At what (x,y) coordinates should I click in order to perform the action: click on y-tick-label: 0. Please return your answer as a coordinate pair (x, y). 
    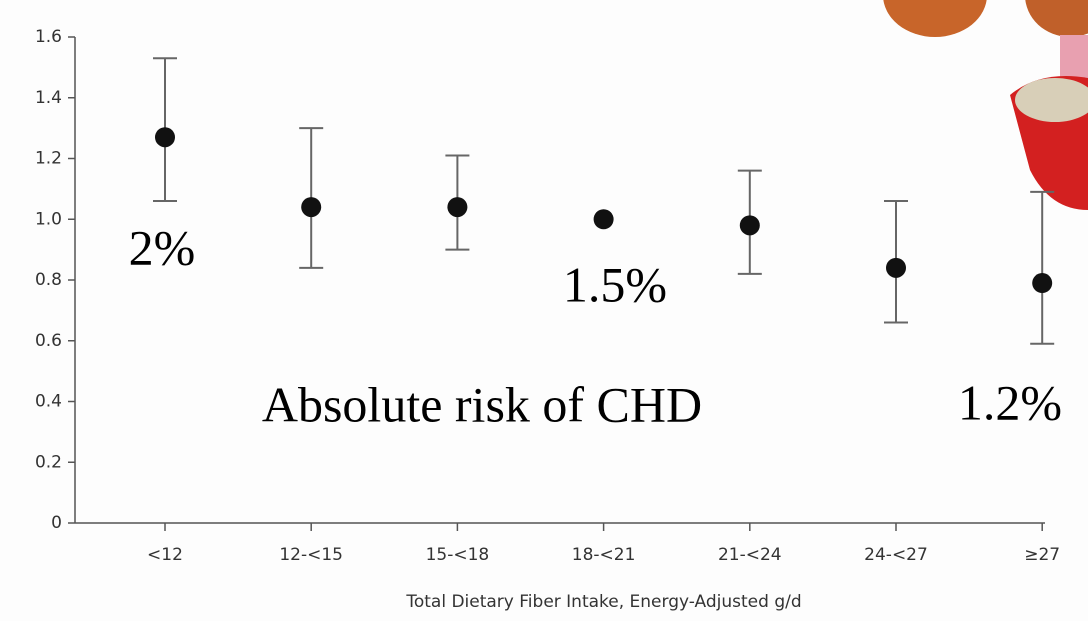
    Looking at the image, I should click on (56, 523).